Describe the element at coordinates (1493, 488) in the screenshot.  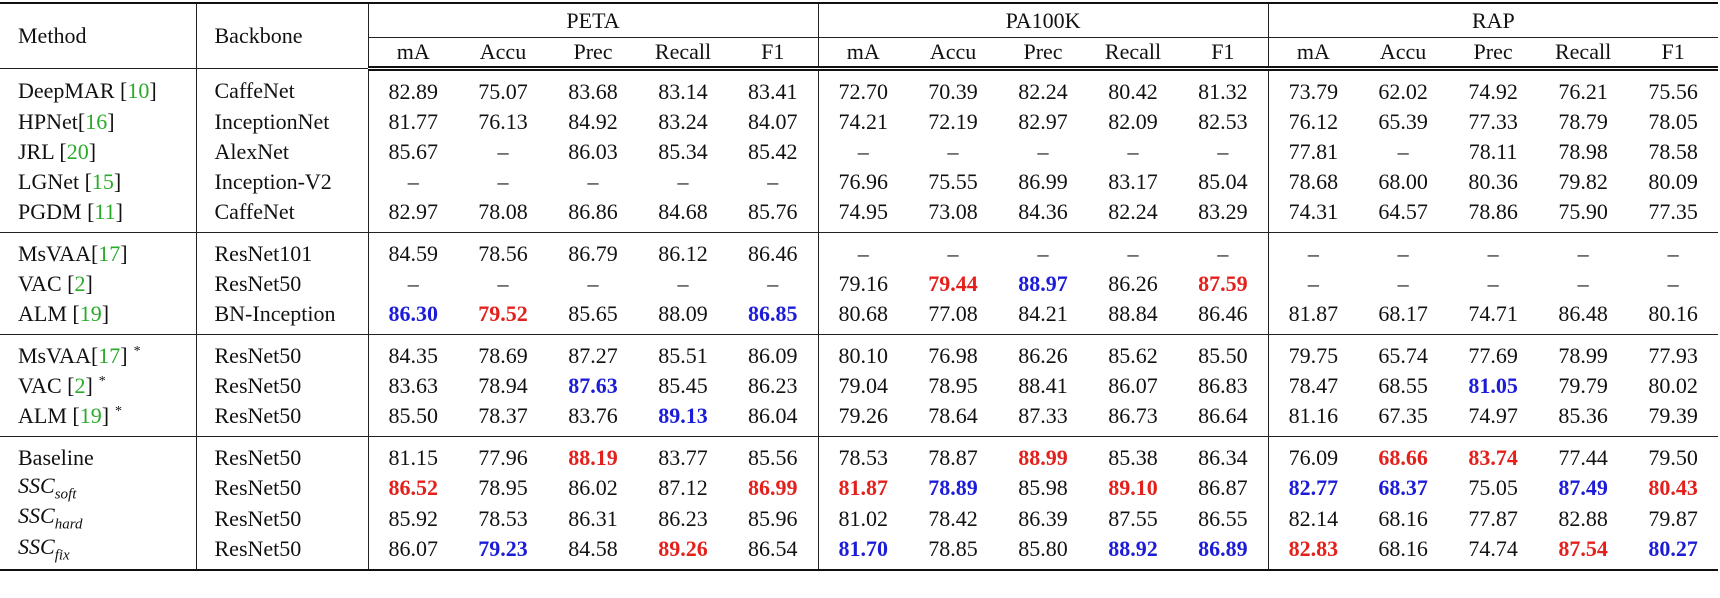
I see `value-cell: 75.05` at that location.